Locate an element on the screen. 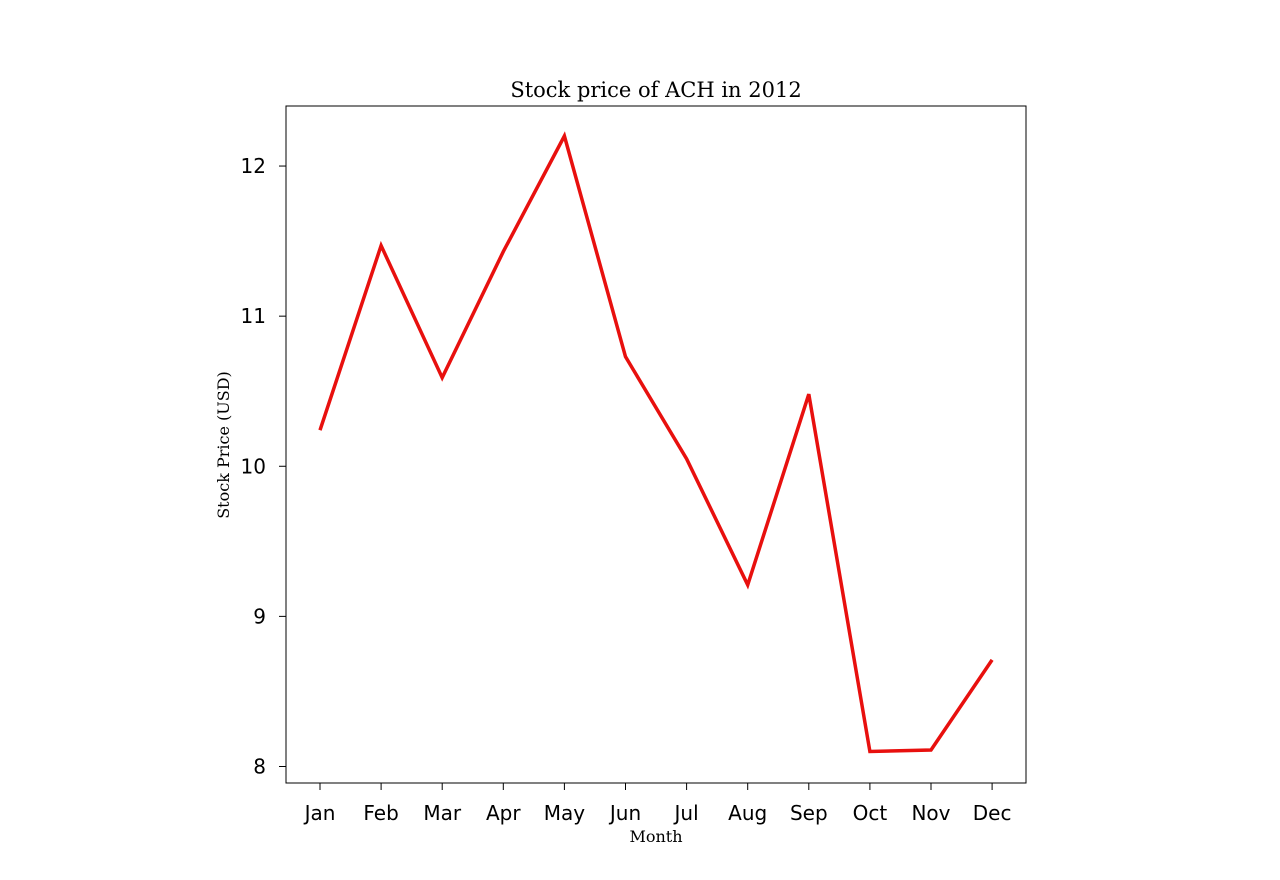 The image size is (1280, 880). x-tick-label: Nov is located at coordinates (930, 813).